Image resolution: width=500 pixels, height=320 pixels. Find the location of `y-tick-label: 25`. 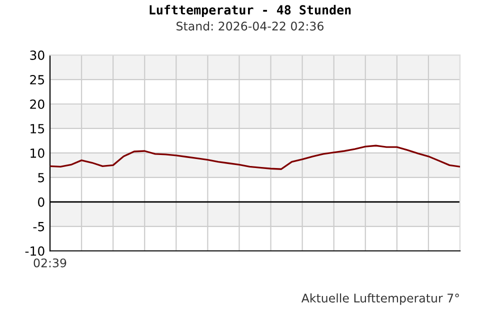

y-tick-label: 25 is located at coordinates (37, 79).